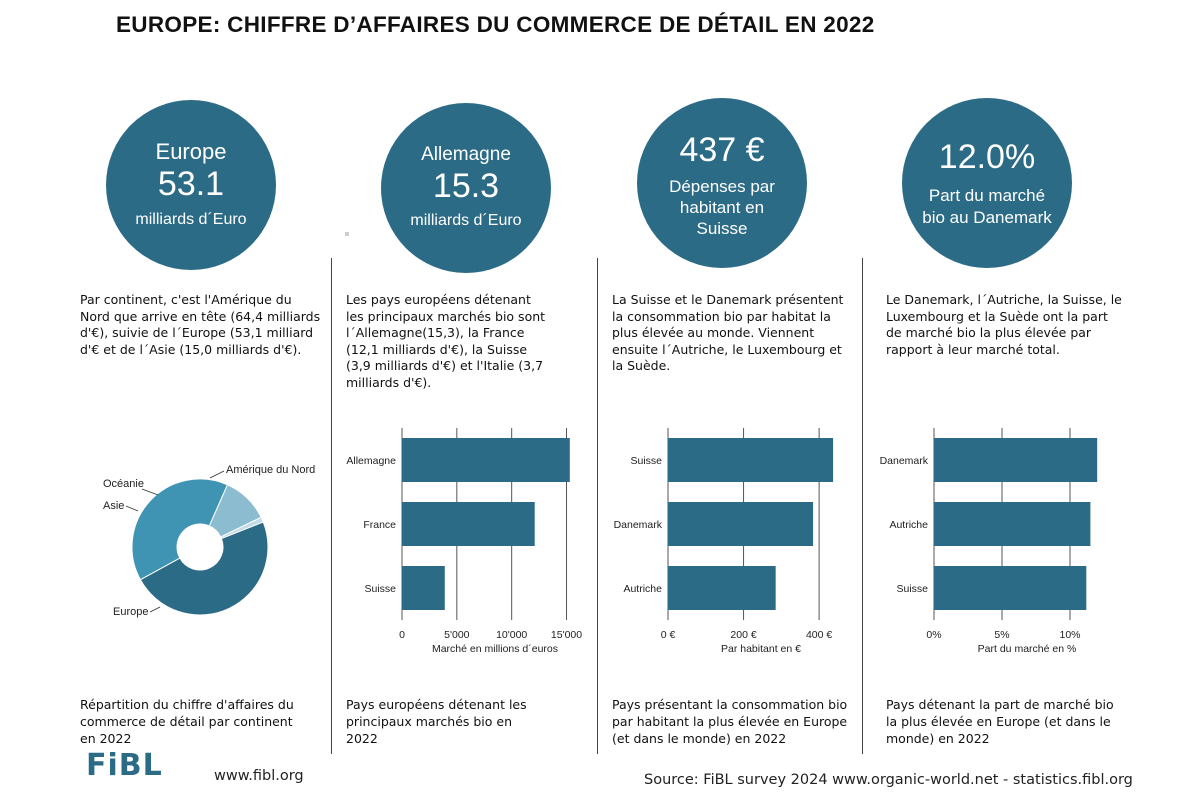 This screenshot has width=1200, height=800. Describe the element at coordinates (722, 149) in the screenshot. I see `circle-value: 437 €` at that location.